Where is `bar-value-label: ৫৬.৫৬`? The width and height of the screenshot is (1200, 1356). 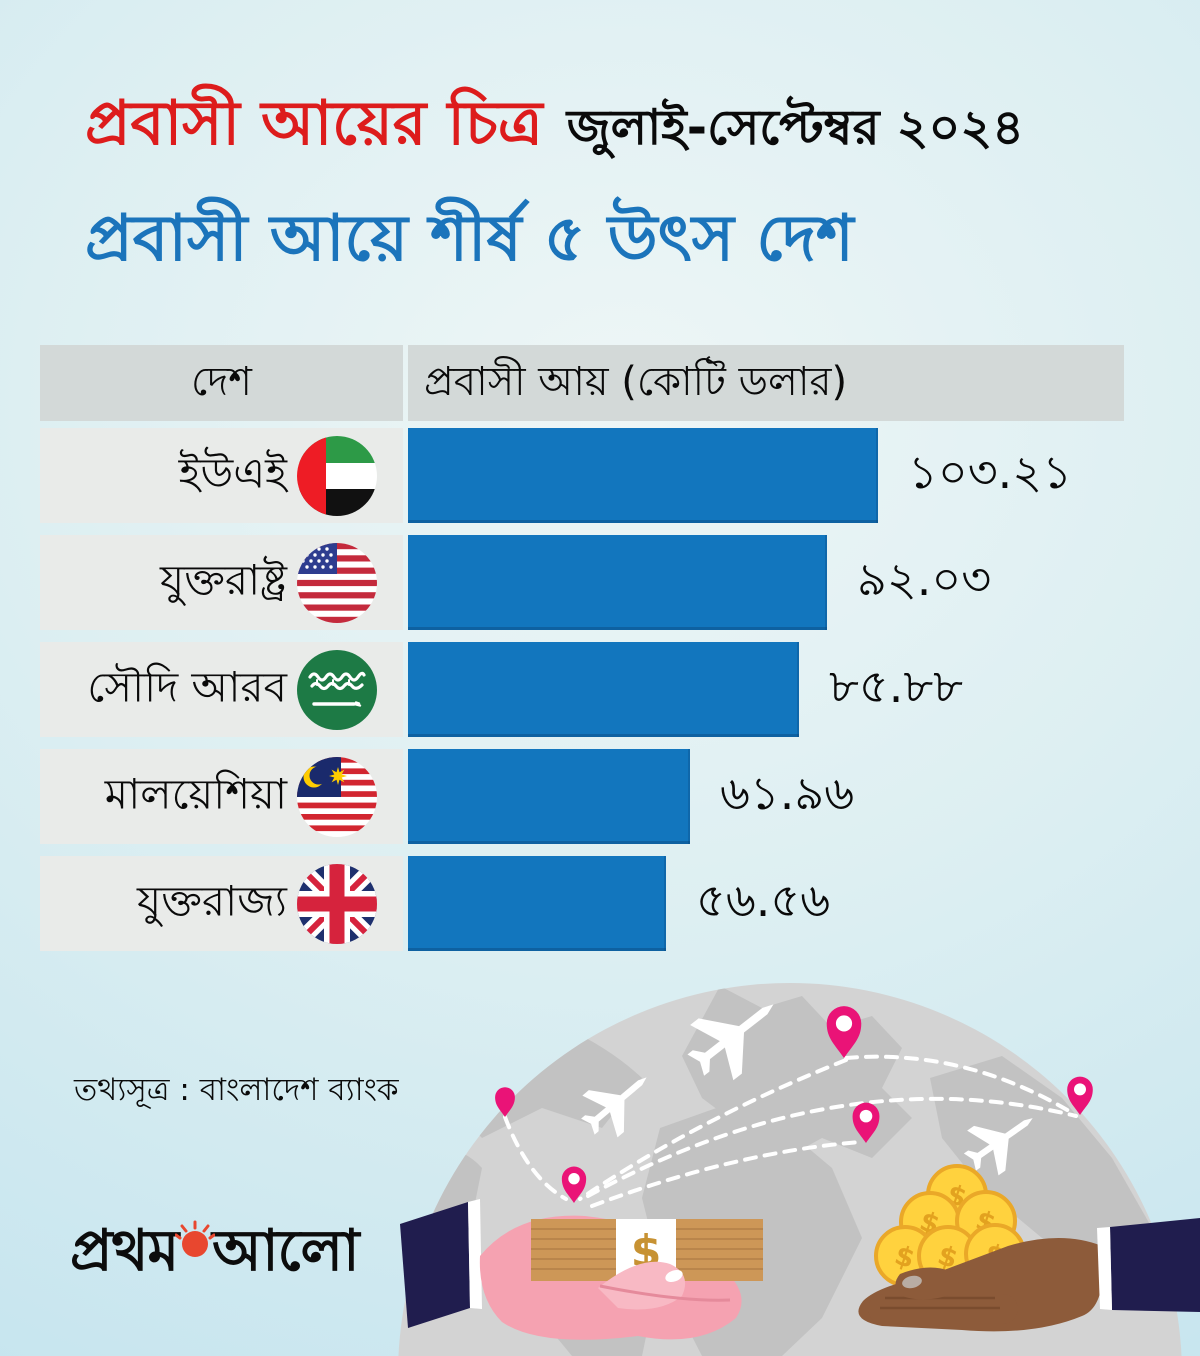
bar-value-label: ৫৬.৫৬ is located at coordinates (763, 899).